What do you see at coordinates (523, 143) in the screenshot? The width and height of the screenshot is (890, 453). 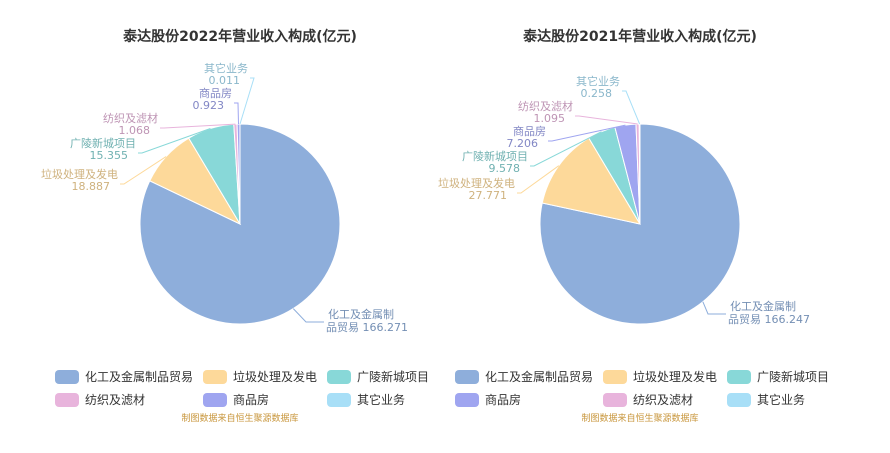 I see `slice-value-label: 7.206` at bounding box center [523, 143].